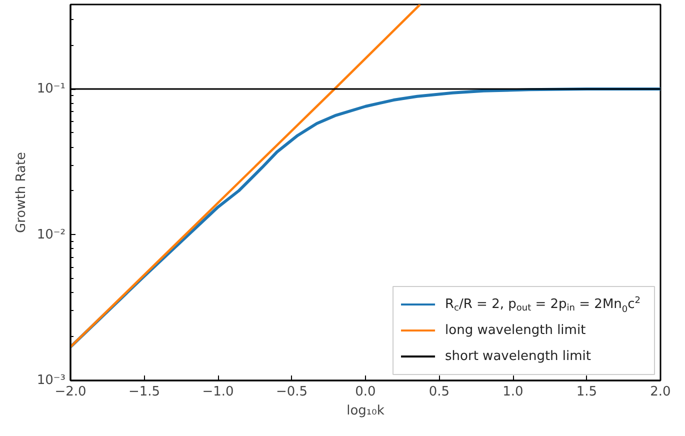 The height and width of the screenshot is (436, 685). Describe the element at coordinates (439, 392) in the screenshot. I see `x-tick-label: 0.5` at that location.